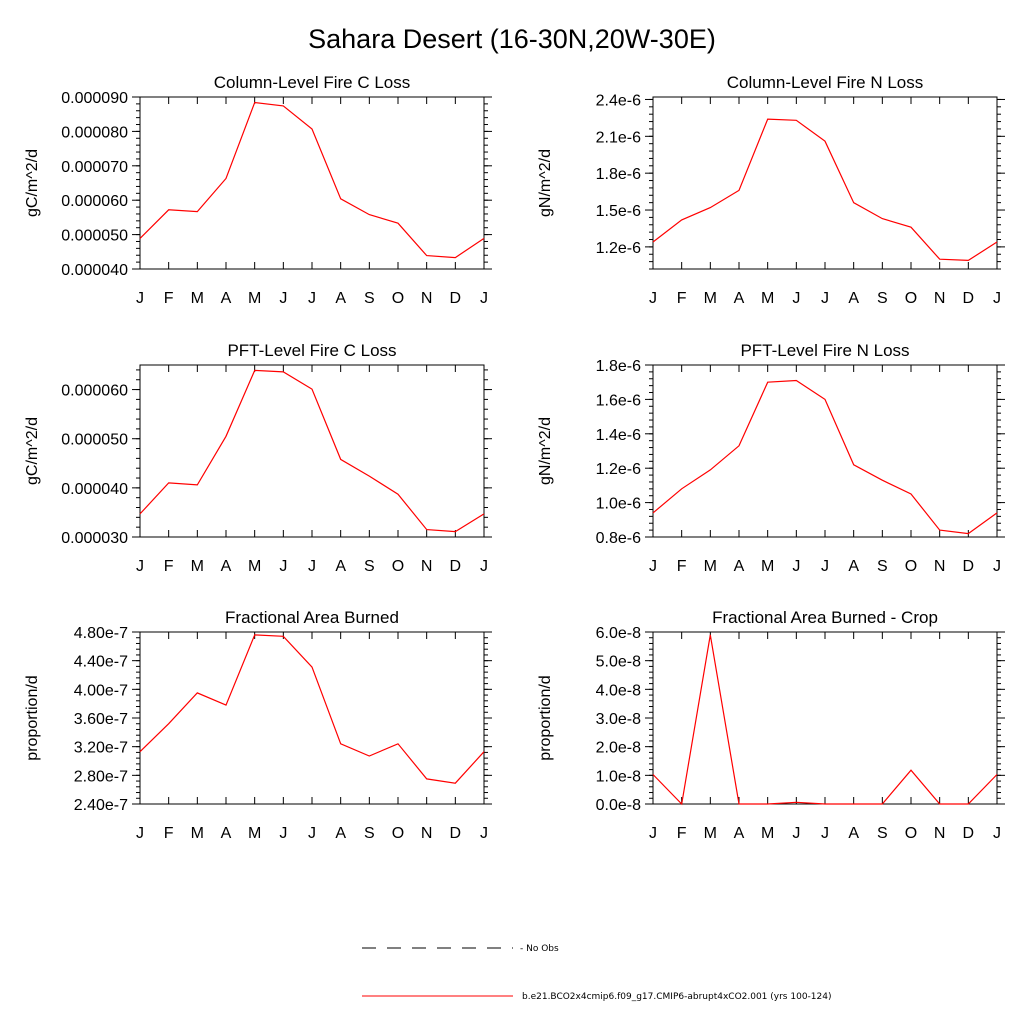 Image resolution: width=1024 pixels, height=1024 pixels. Describe the element at coordinates (618, 100) in the screenshot. I see `y-tick-label: 2.4e-6` at that location.